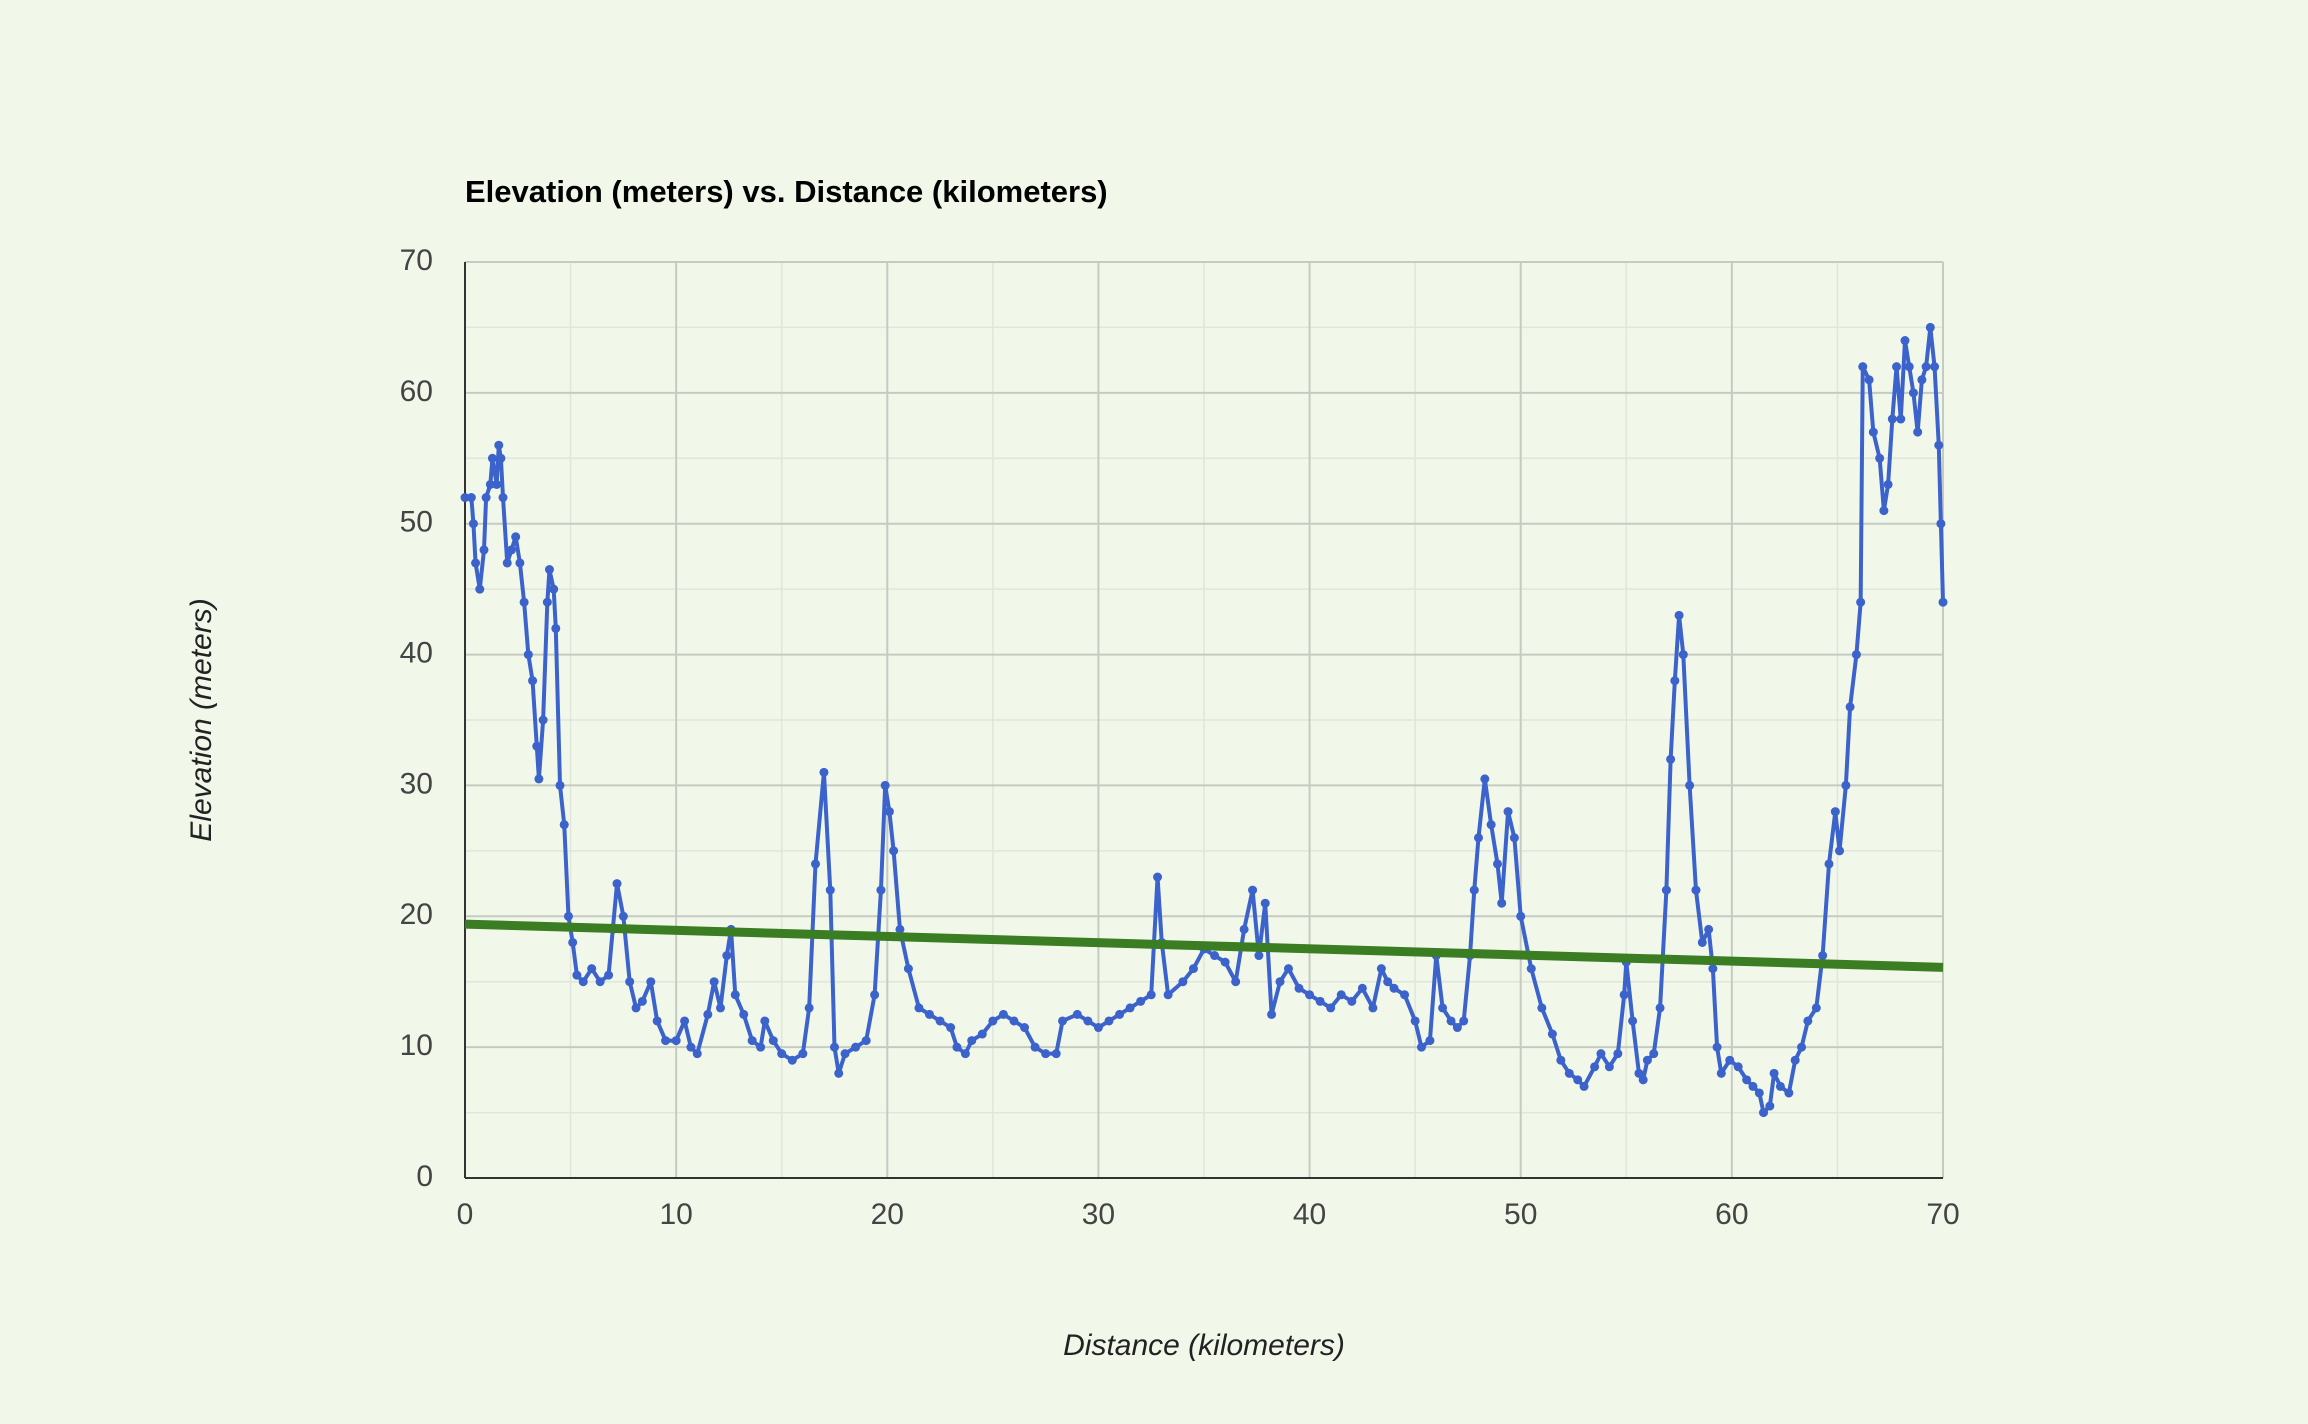 The image size is (2308, 1424). What do you see at coordinates (887, 1214) in the screenshot?
I see `x-tick-label: 20` at bounding box center [887, 1214].